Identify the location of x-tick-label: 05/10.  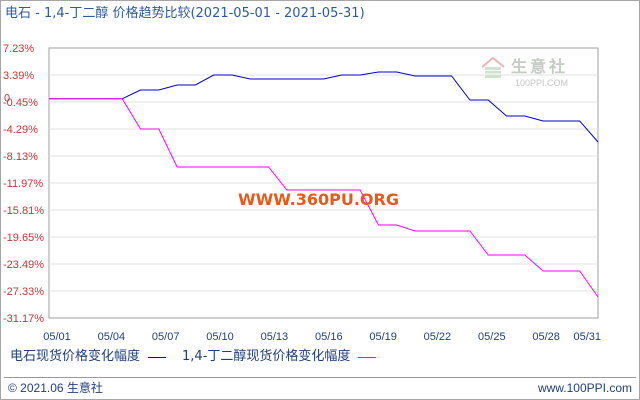
(220, 337).